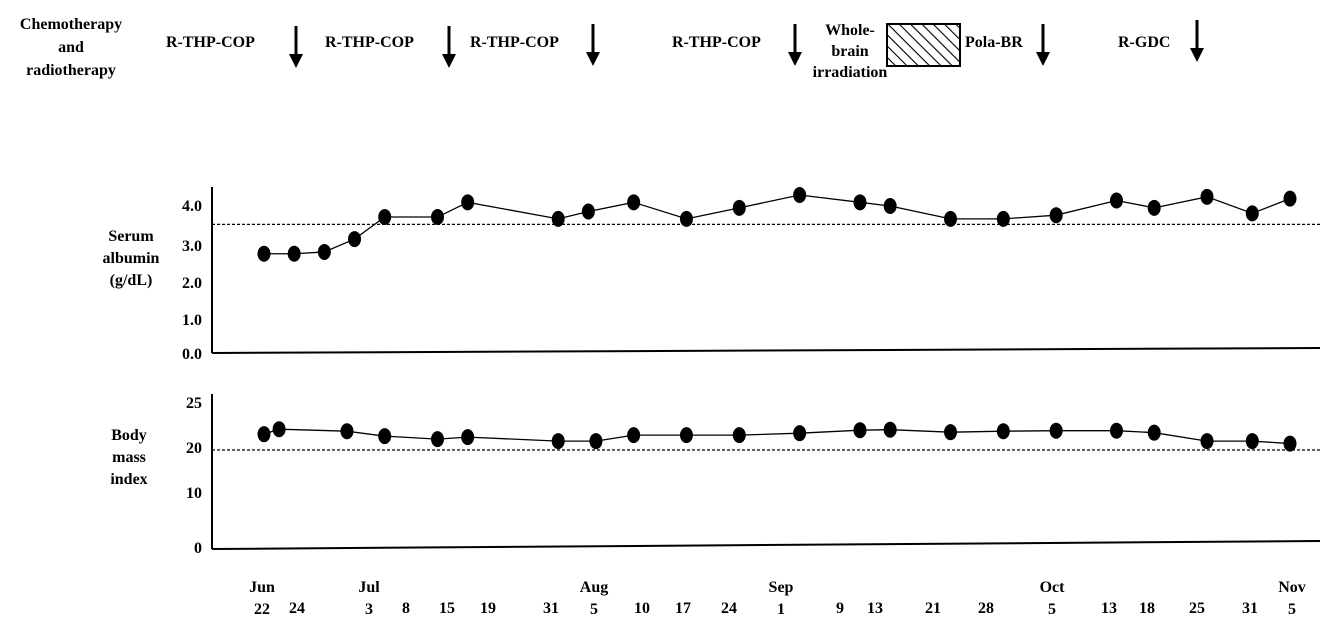 This screenshot has height=619, width=1322. I want to click on y-label-line: mass, so click(129, 457).